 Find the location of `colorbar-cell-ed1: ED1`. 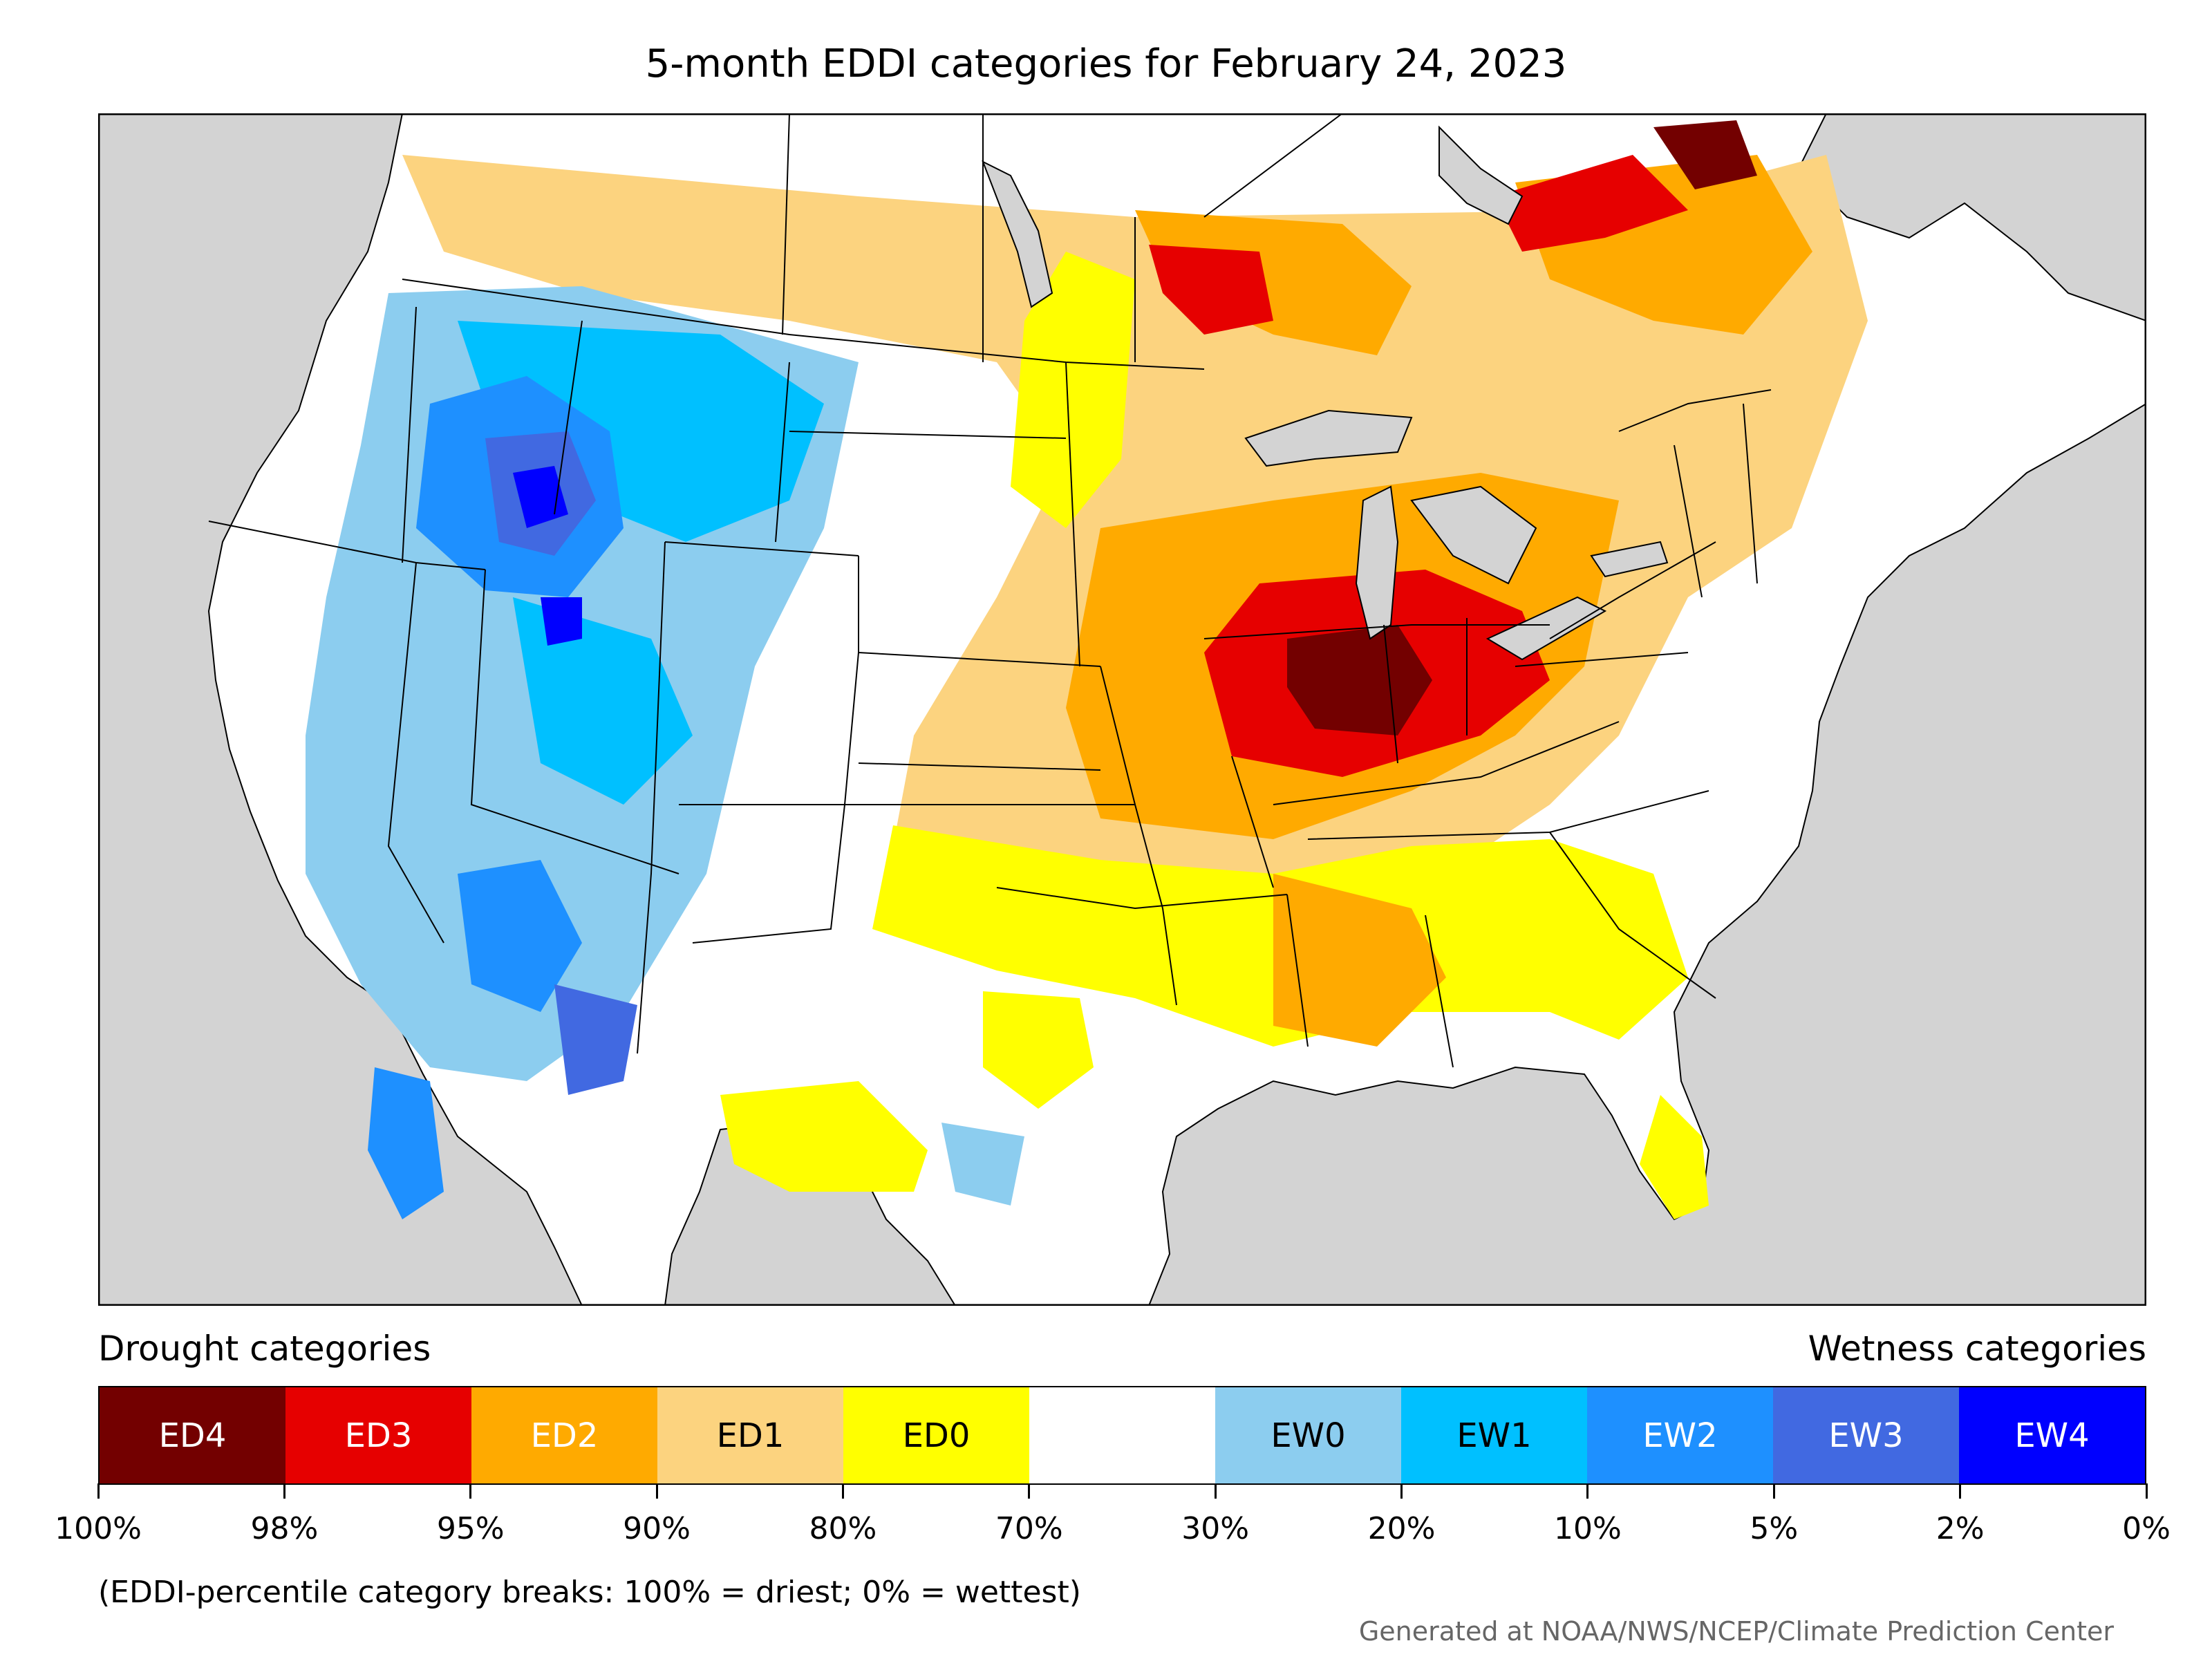

colorbar-cell-ed1: ED1 is located at coordinates (750, 1435).